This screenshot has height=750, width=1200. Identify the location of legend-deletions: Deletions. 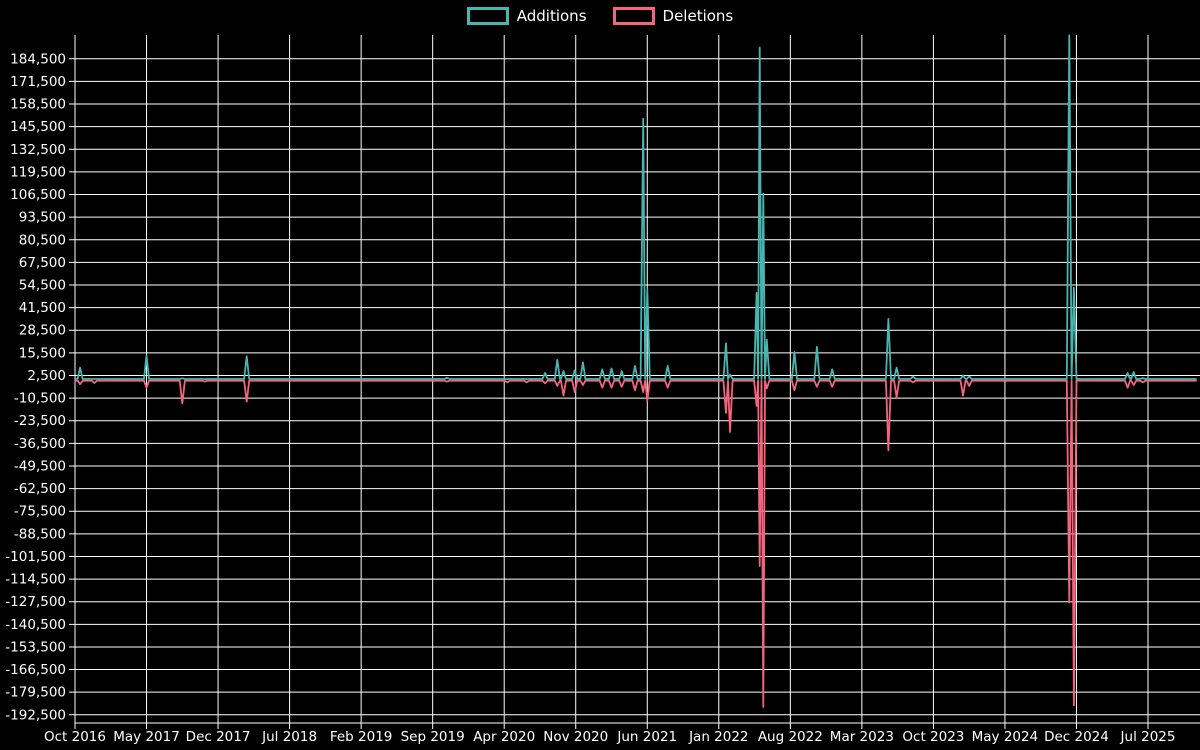
(673, 16).